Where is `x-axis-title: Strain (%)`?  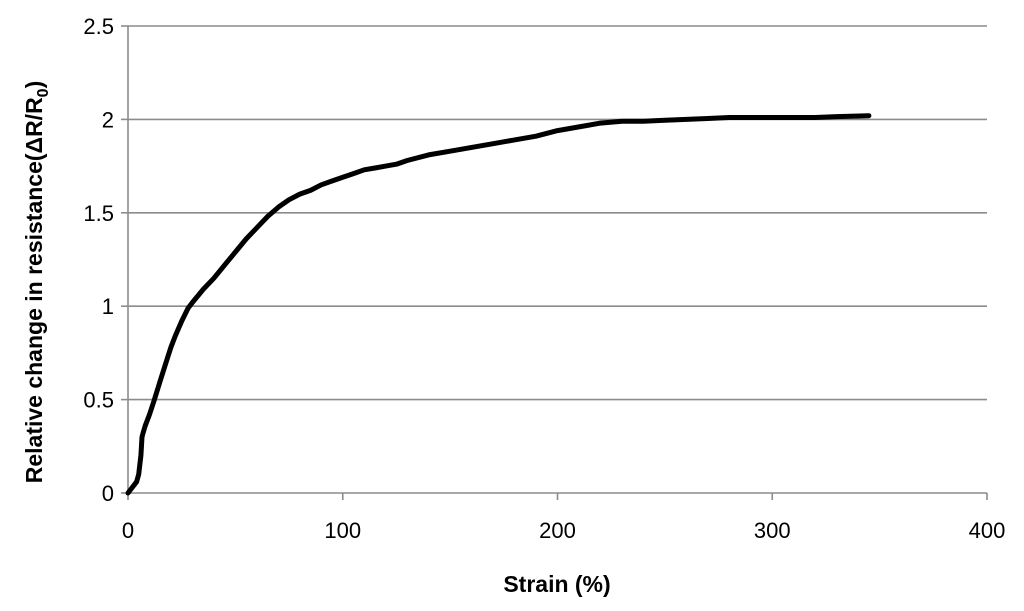
x-axis-title: Strain (%) is located at coordinates (556, 584).